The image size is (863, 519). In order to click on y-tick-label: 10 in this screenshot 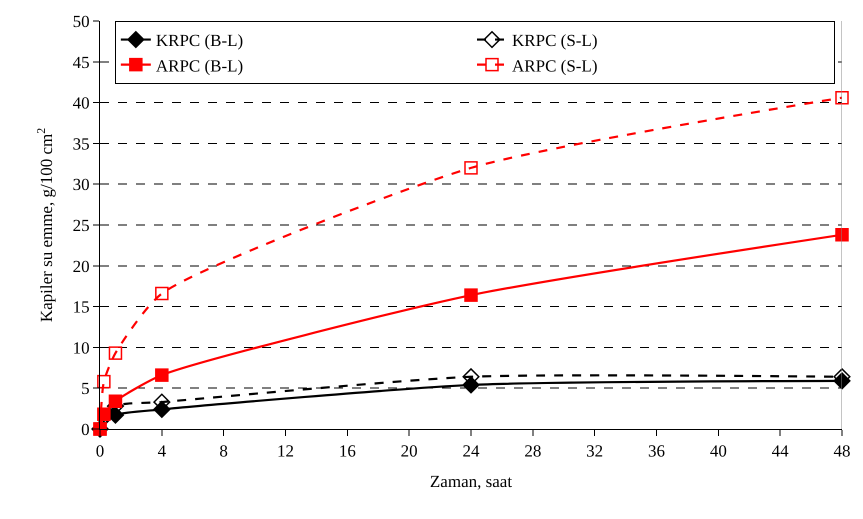, I will do `click(81, 348)`.